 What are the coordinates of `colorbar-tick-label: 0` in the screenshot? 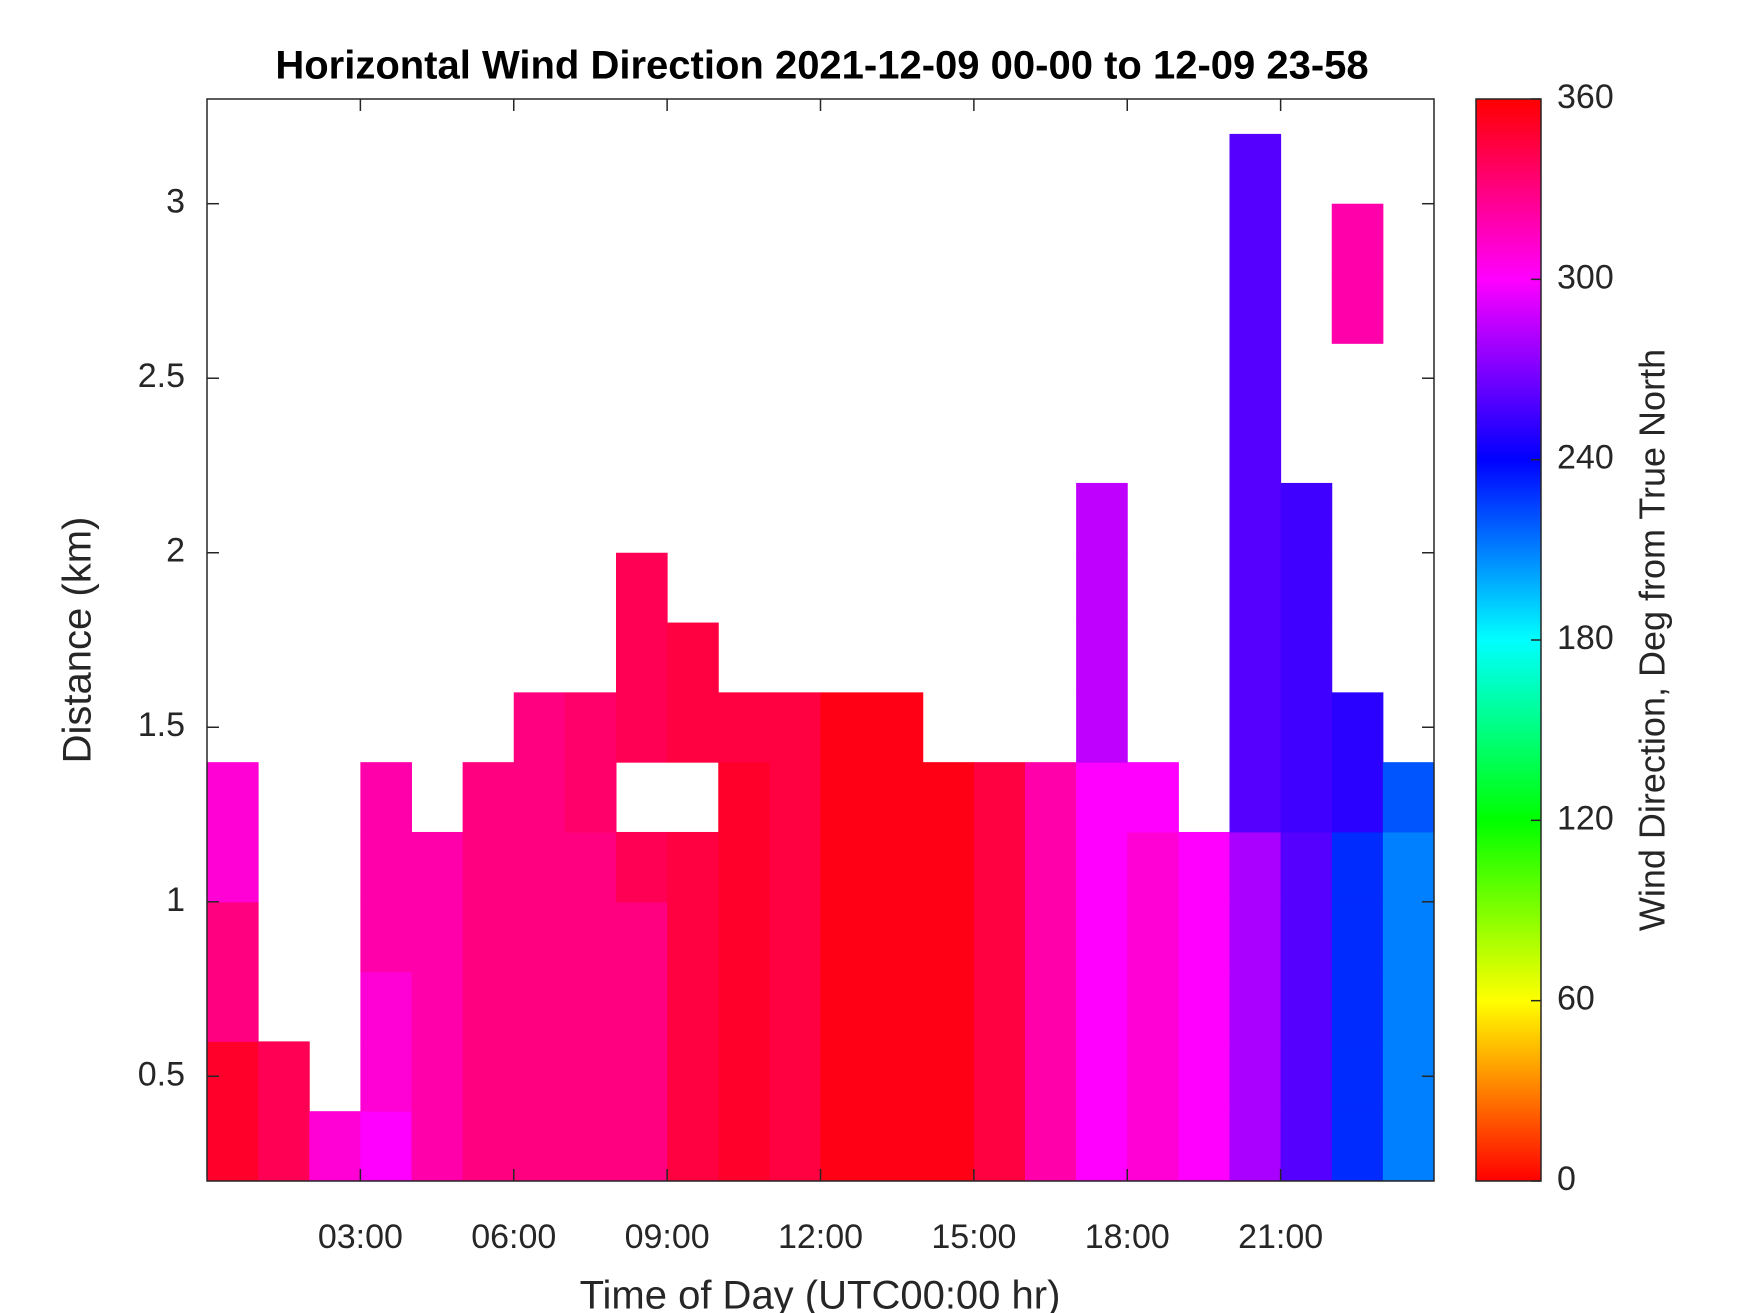 It's located at (1566, 1179).